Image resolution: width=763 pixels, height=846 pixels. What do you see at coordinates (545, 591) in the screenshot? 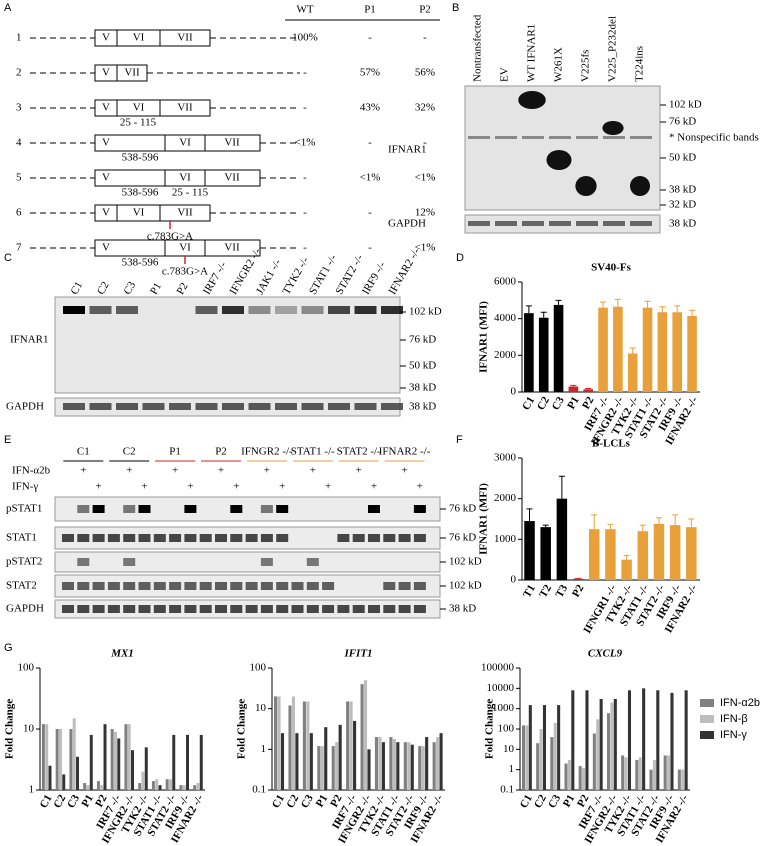
I see `x-tick-label: T2` at bounding box center [545, 591].